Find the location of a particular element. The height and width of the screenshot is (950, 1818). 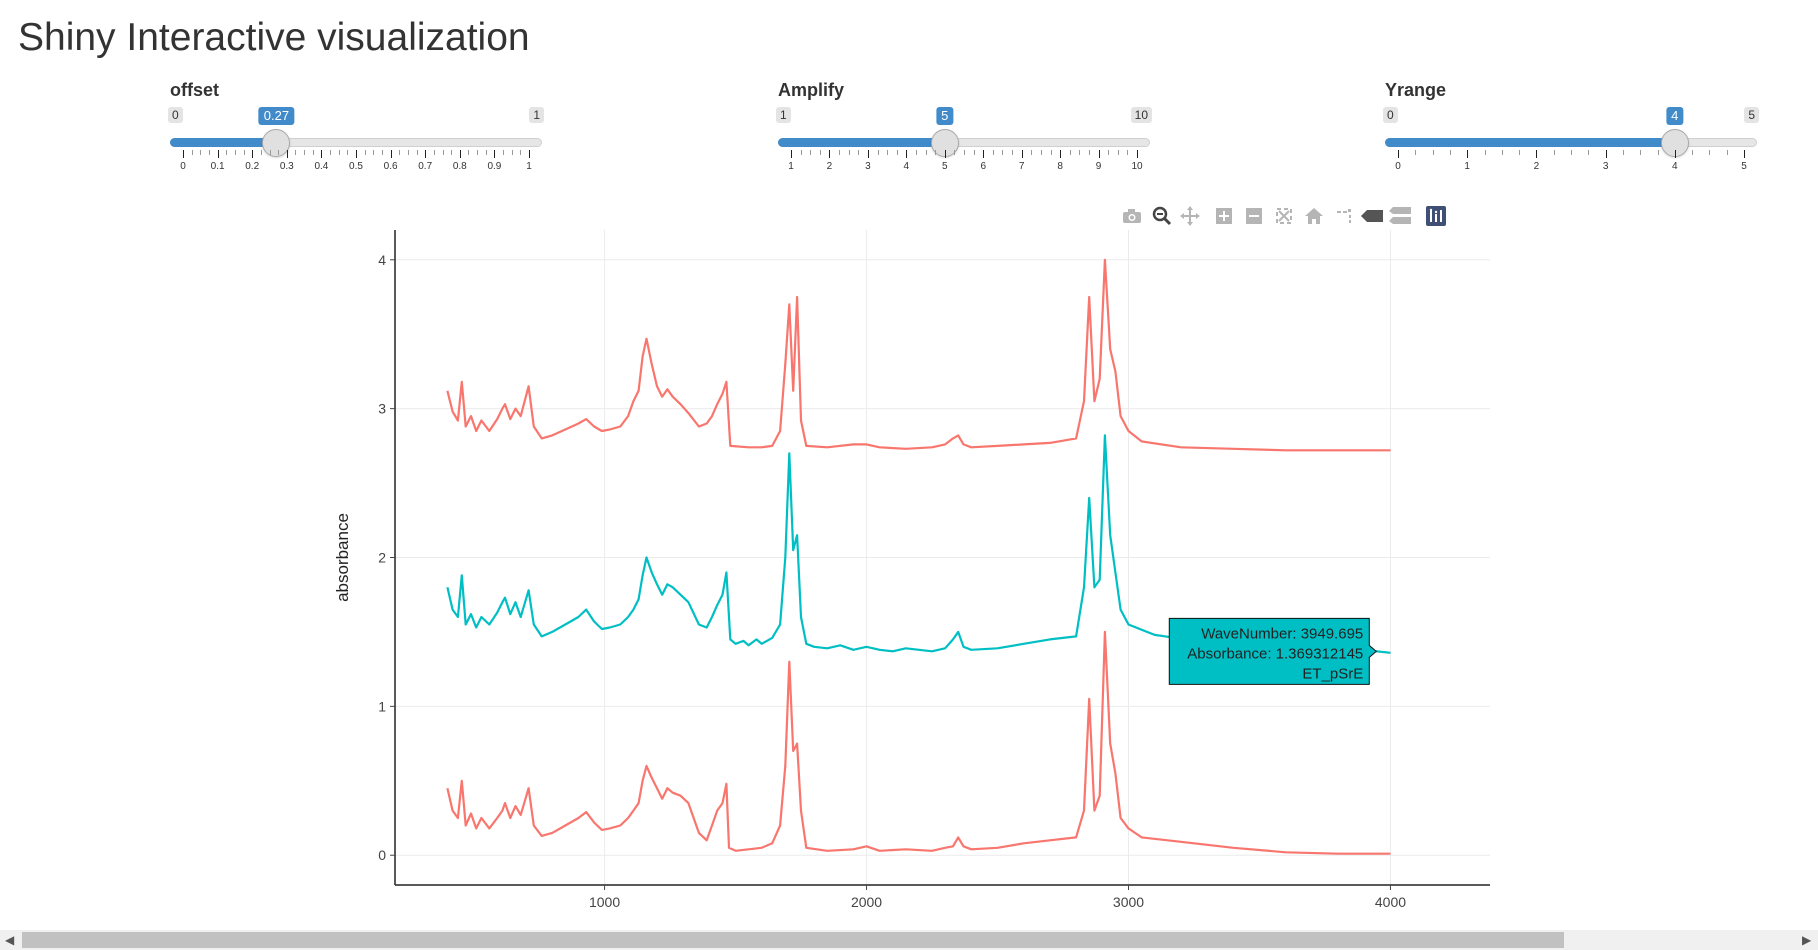

spike-lines-icon is located at coordinates (1344, 216).